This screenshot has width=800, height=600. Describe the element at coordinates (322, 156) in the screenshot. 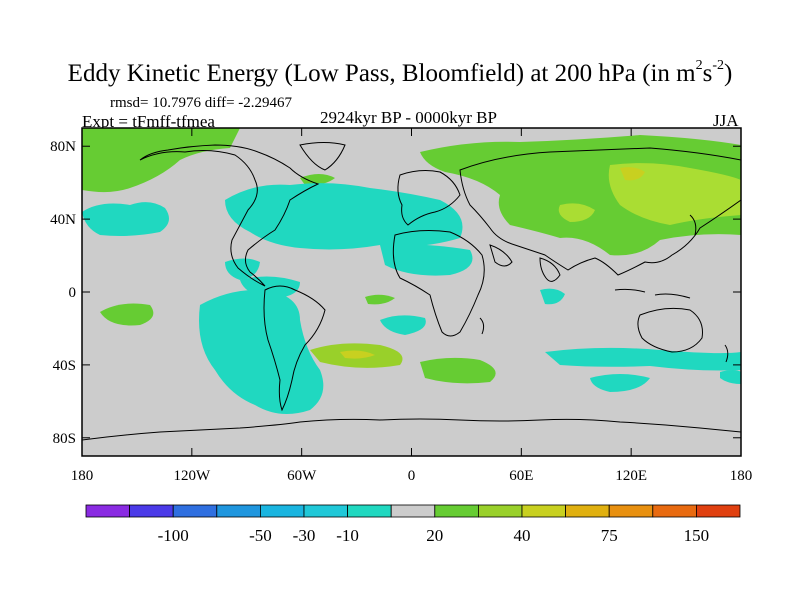

I see `coast-greenland` at that location.